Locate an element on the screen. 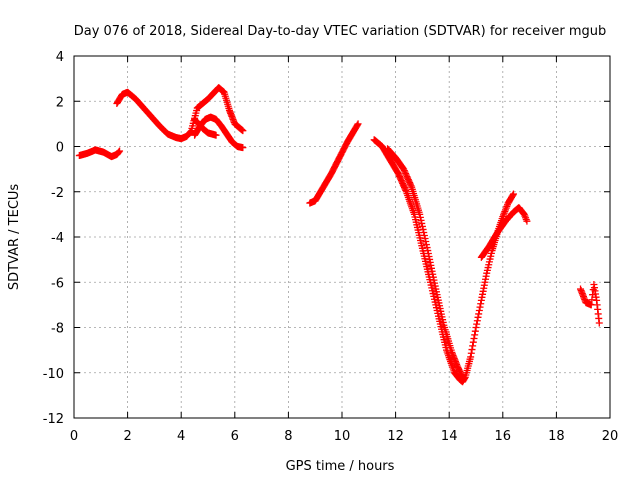 The width and height of the screenshot is (640, 480). y-tick-label: 2 is located at coordinates (60, 102).